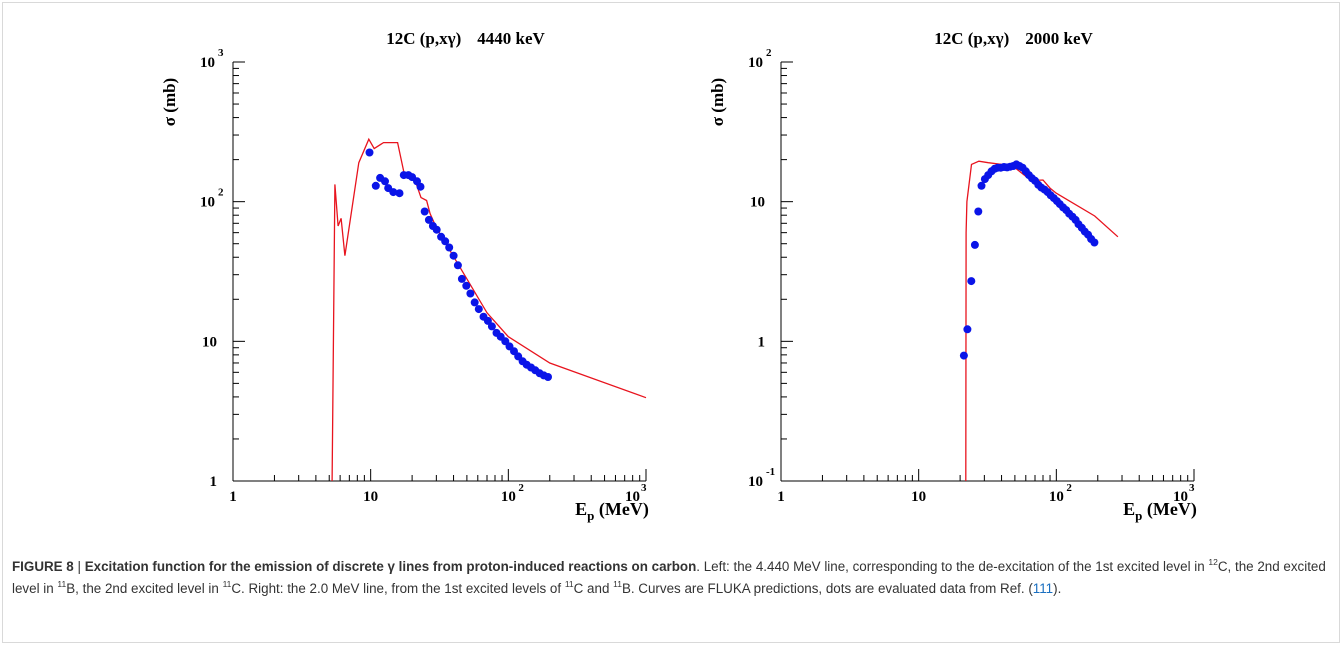 The image size is (1344, 647). What do you see at coordinates (144, 588) in the screenshot?
I see `caption-text: B, the 2nd excited level in` at bounding box center [144, 588].